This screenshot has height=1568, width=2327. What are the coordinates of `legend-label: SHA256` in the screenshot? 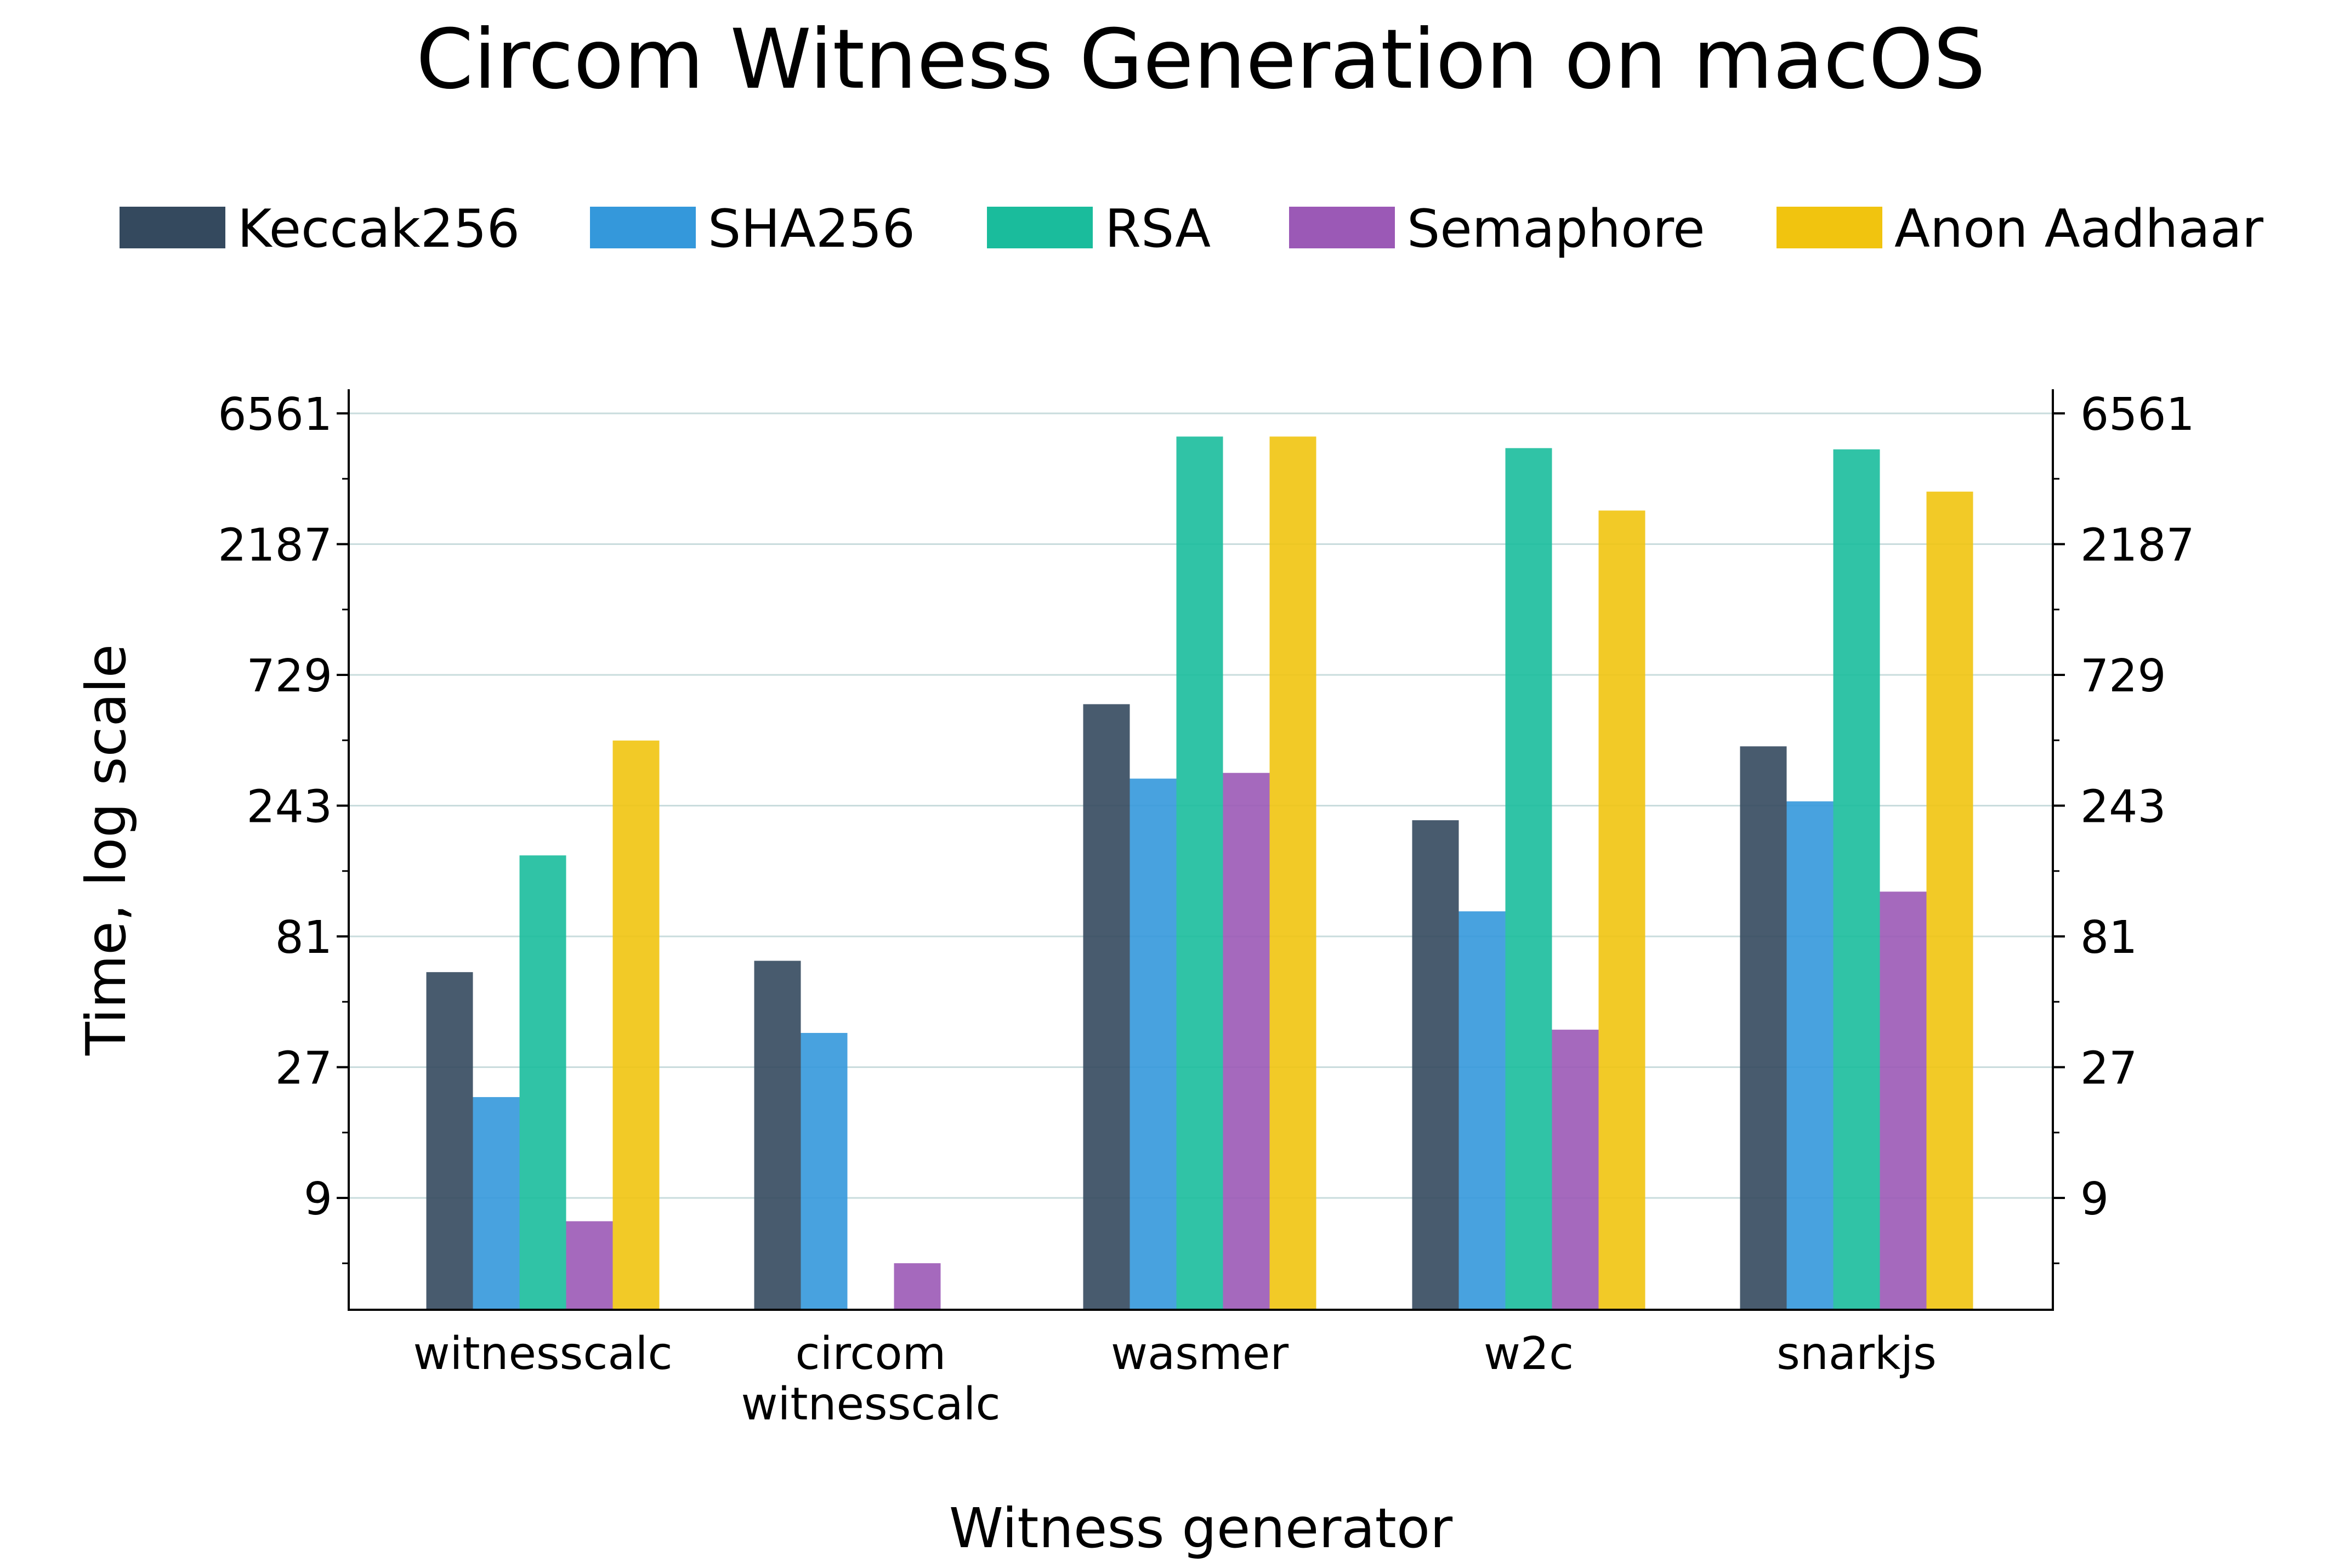 It's located at (811, 229).